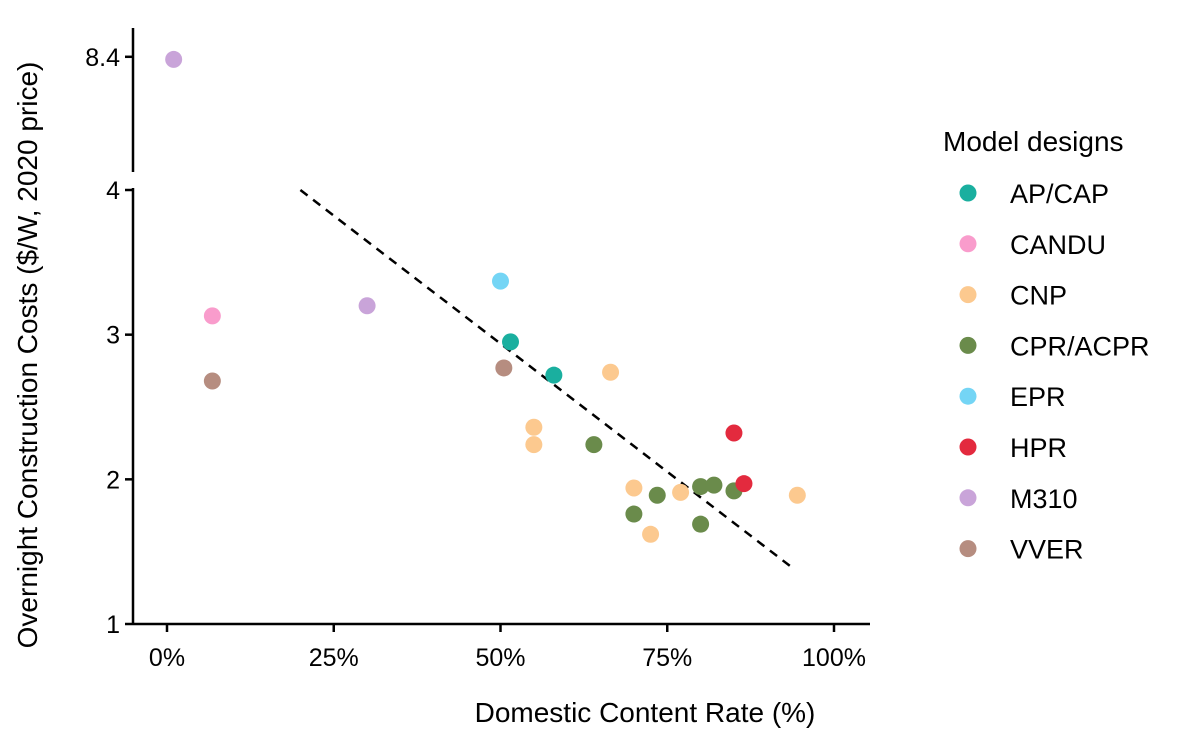  Describe the element at coordinates (645, 712) in the screenshot. I see `x-axis-title: Domestic Content Rate (%)` at that location.